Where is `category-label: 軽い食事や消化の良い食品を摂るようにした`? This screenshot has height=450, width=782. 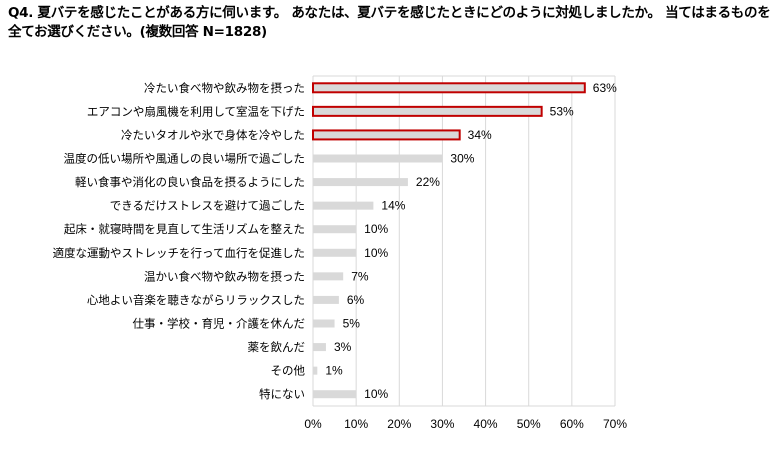 category-label: 軽い食事や消化の良い食品を摂るようにした is located at coordinates (190, 182).